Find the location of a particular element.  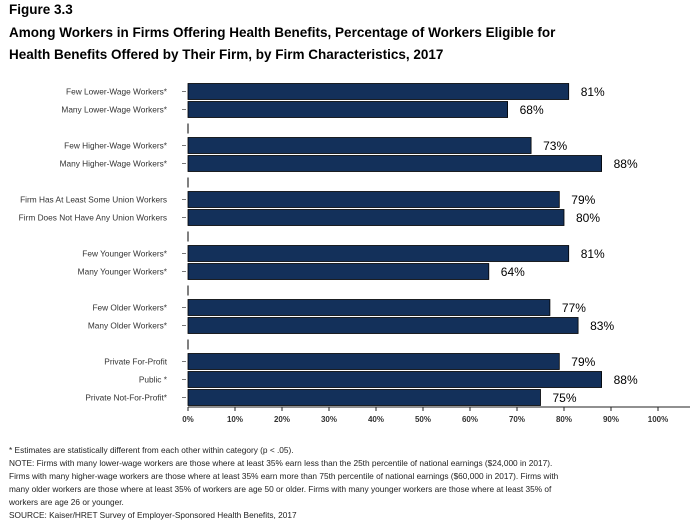

category-label: Few Higher-Wage Workers* is located at coordinates (116, 146).